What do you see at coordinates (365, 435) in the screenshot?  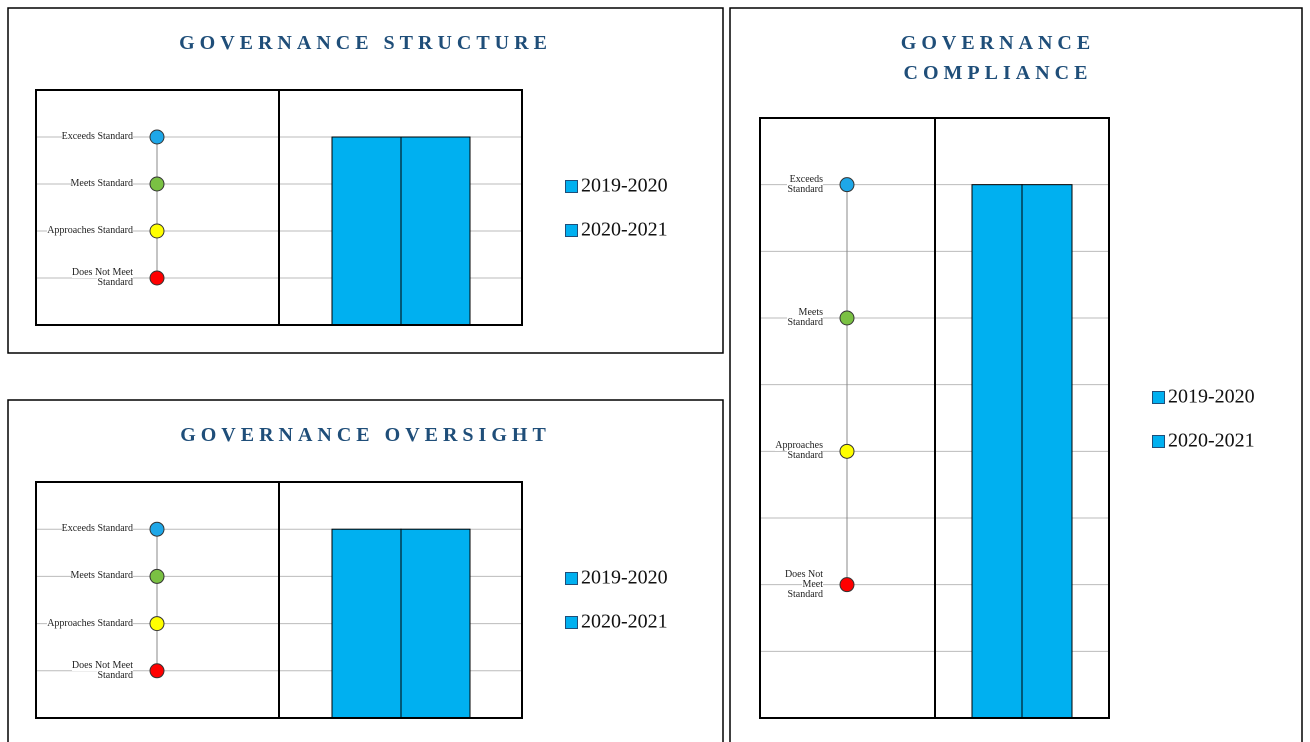 I see `chart-title: GOVERNANCE OVERSIGHT` at bounding box center [365, 435].